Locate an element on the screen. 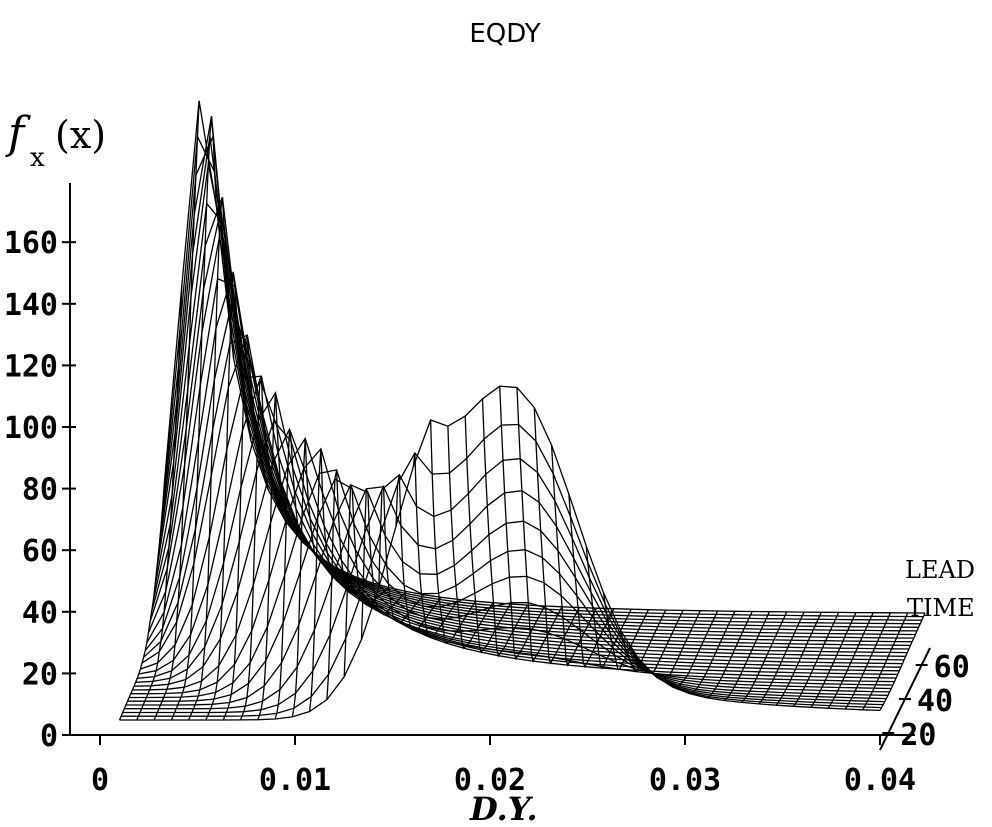 The height and width of the screenshot is (827, 992). chart-title: EQDY is located at coordinates (504, 34).